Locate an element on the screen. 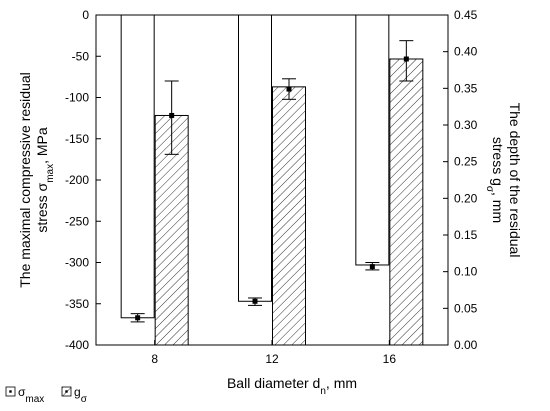  right-tick-label-0.15: 0.15 is located at coordinates (466, 235).